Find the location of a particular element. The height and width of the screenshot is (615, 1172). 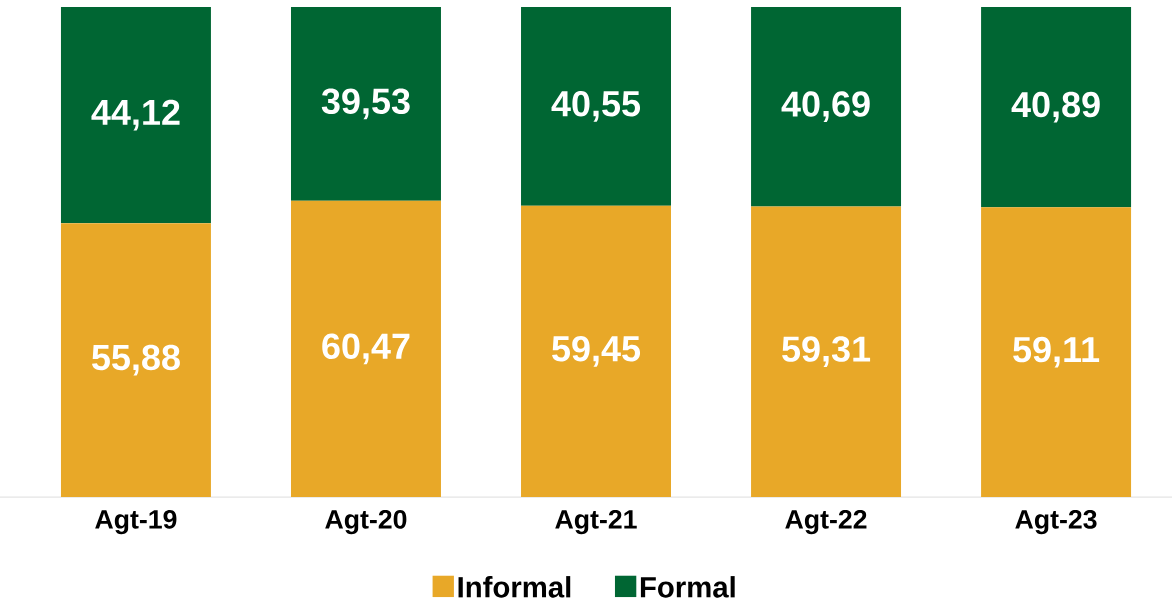

data-label: 59,45 is located at coordinates (596, 351).